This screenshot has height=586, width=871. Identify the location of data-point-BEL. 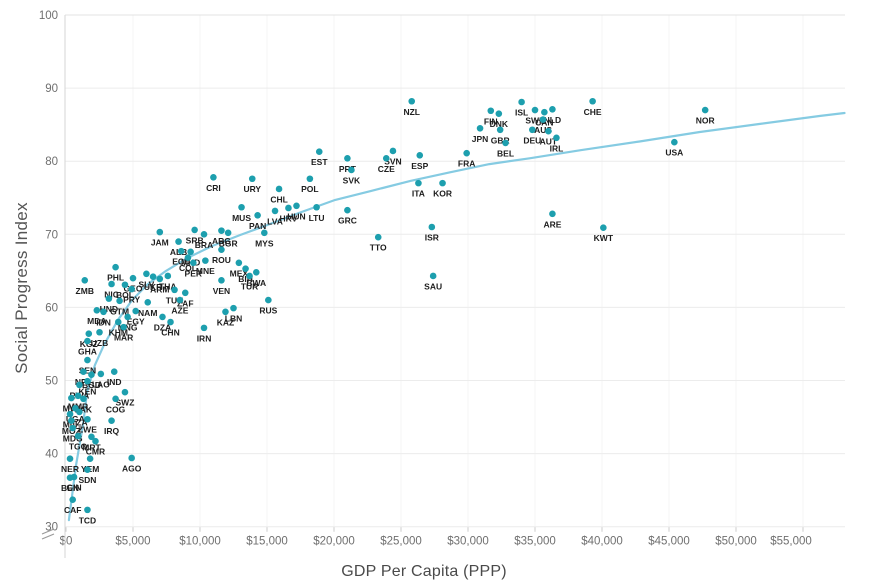
(505, 143).